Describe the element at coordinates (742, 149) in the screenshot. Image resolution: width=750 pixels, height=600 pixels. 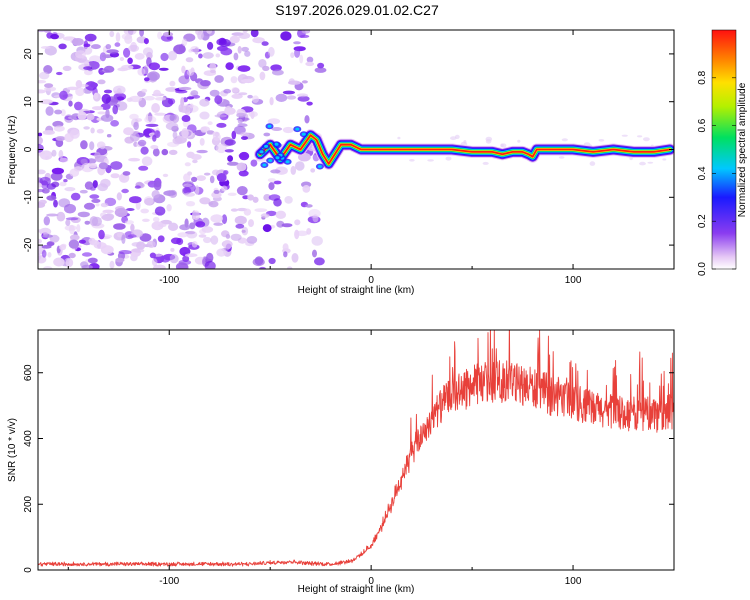
I see `colorbar-label: Normalized spectral amplitude` at that location.